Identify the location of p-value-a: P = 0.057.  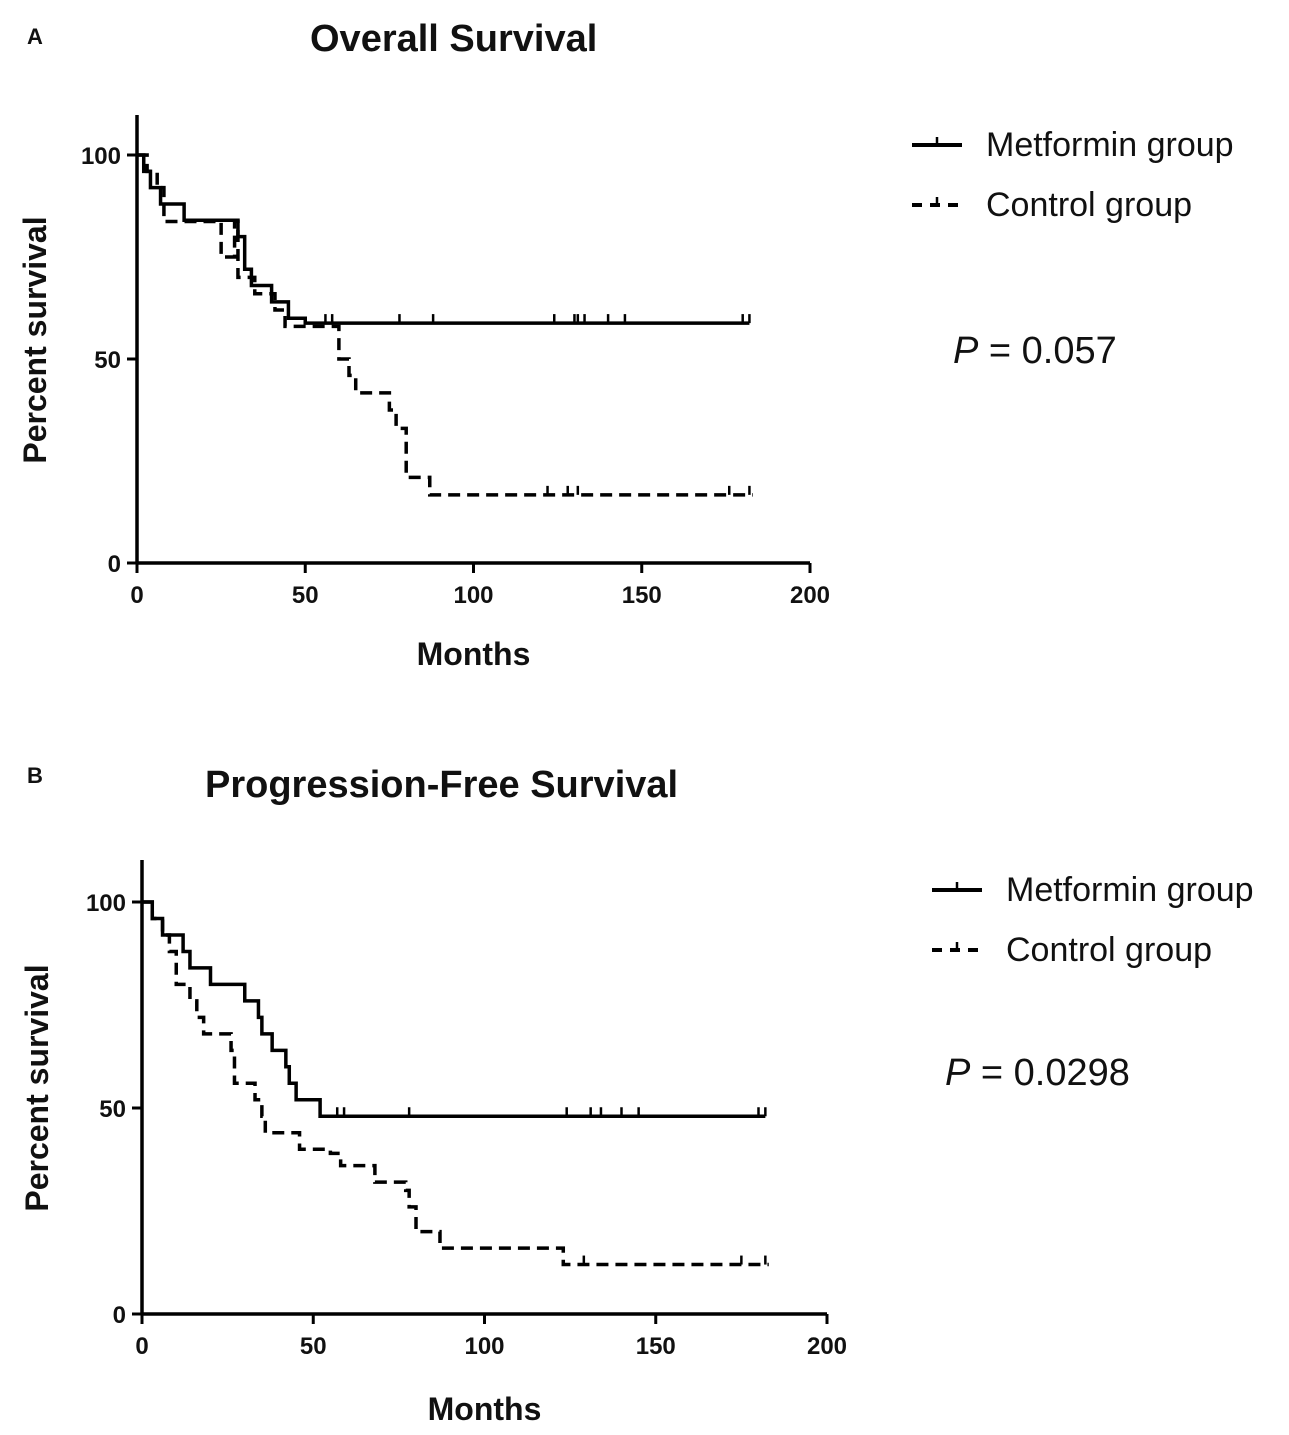
(1035, 351).